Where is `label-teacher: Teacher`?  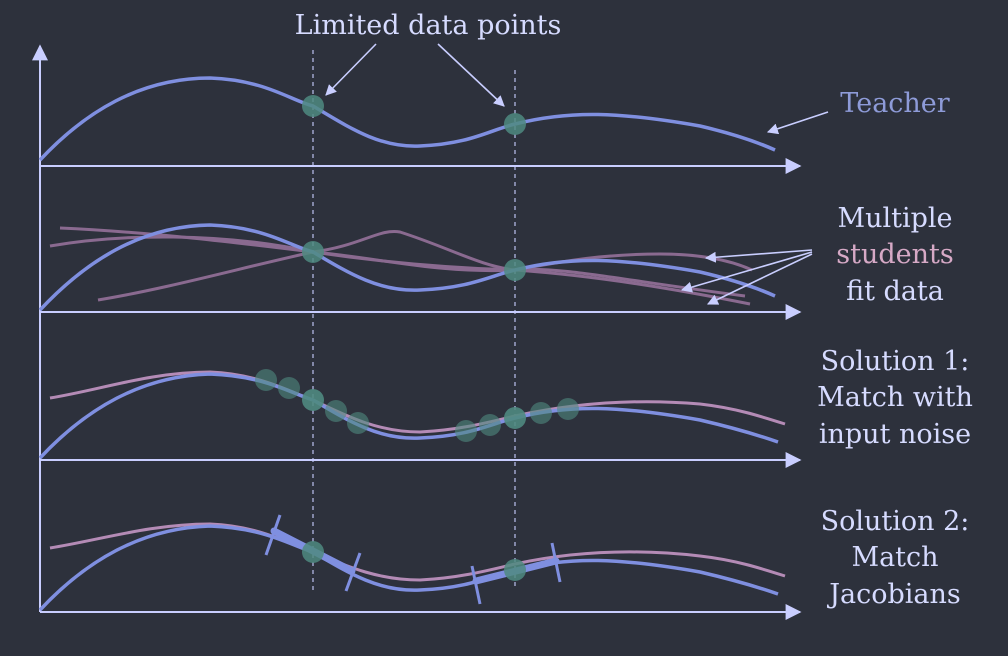 label-teacher: Teacher is located at coordinates (894, 103).